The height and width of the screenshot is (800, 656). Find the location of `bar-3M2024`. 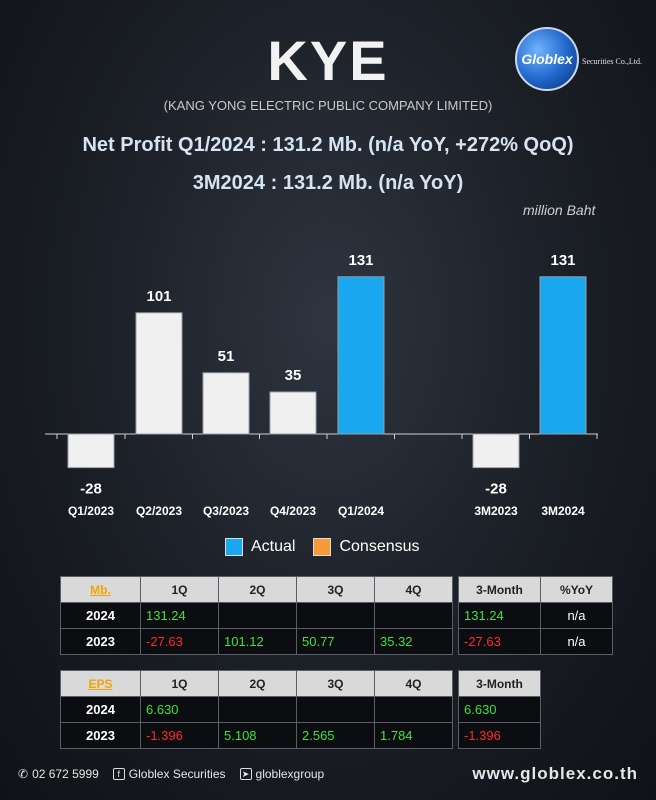

bar-3M2024 is located at coordinates (563, 355).